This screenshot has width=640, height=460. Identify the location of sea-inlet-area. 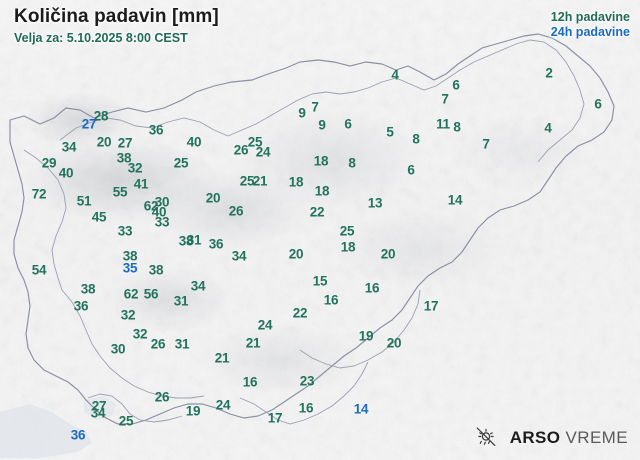
(100, 408).